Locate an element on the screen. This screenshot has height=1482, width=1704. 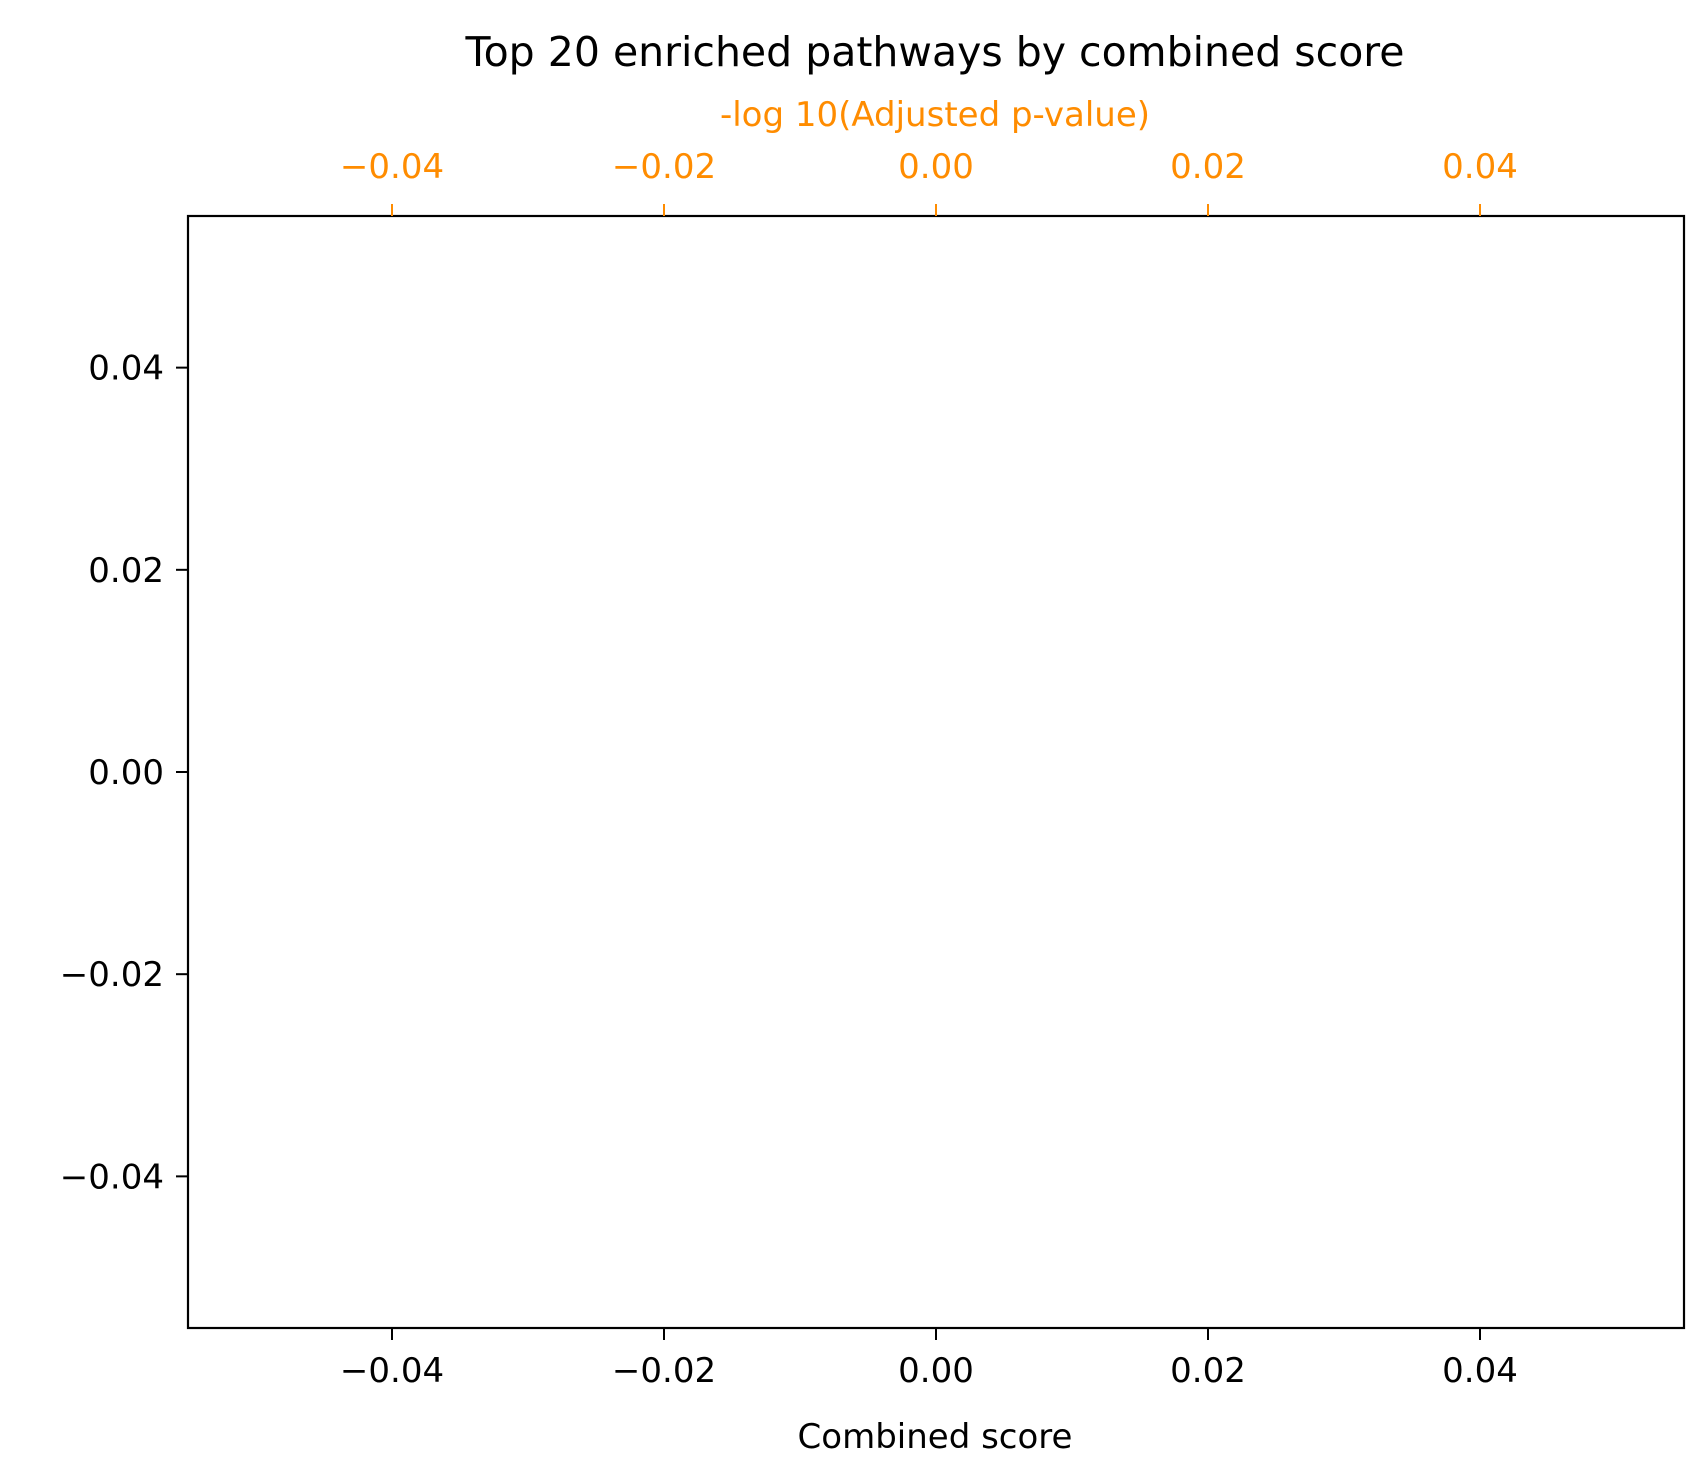
x2-tick-label: −0.02 is located at coordinates (664, 167).